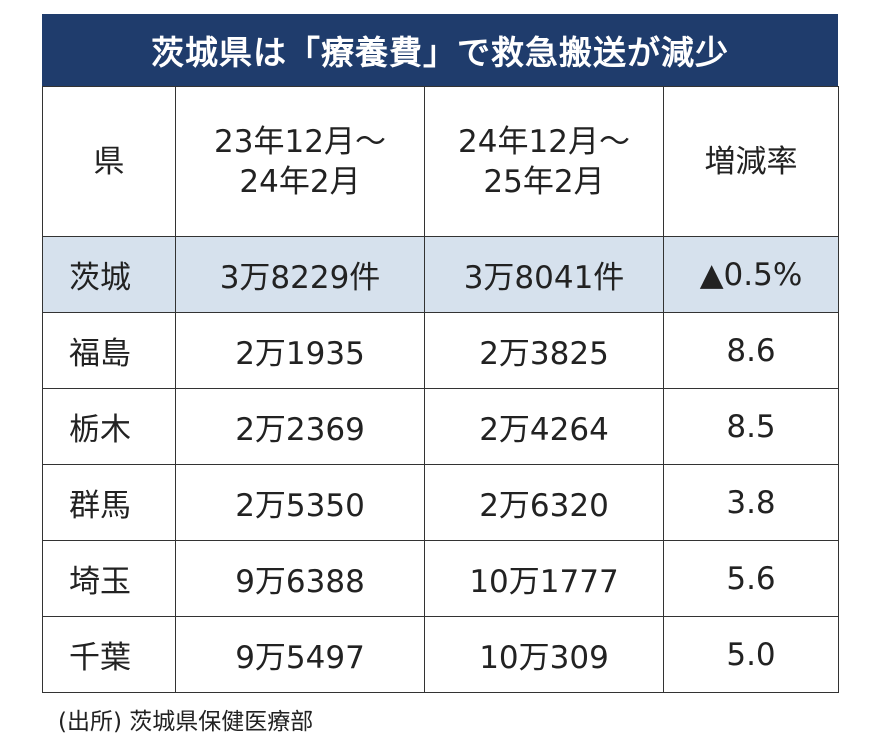  Describe the element at coordinates (300, 502) in the screenshot. I see `cell: 2万5350` at that location.